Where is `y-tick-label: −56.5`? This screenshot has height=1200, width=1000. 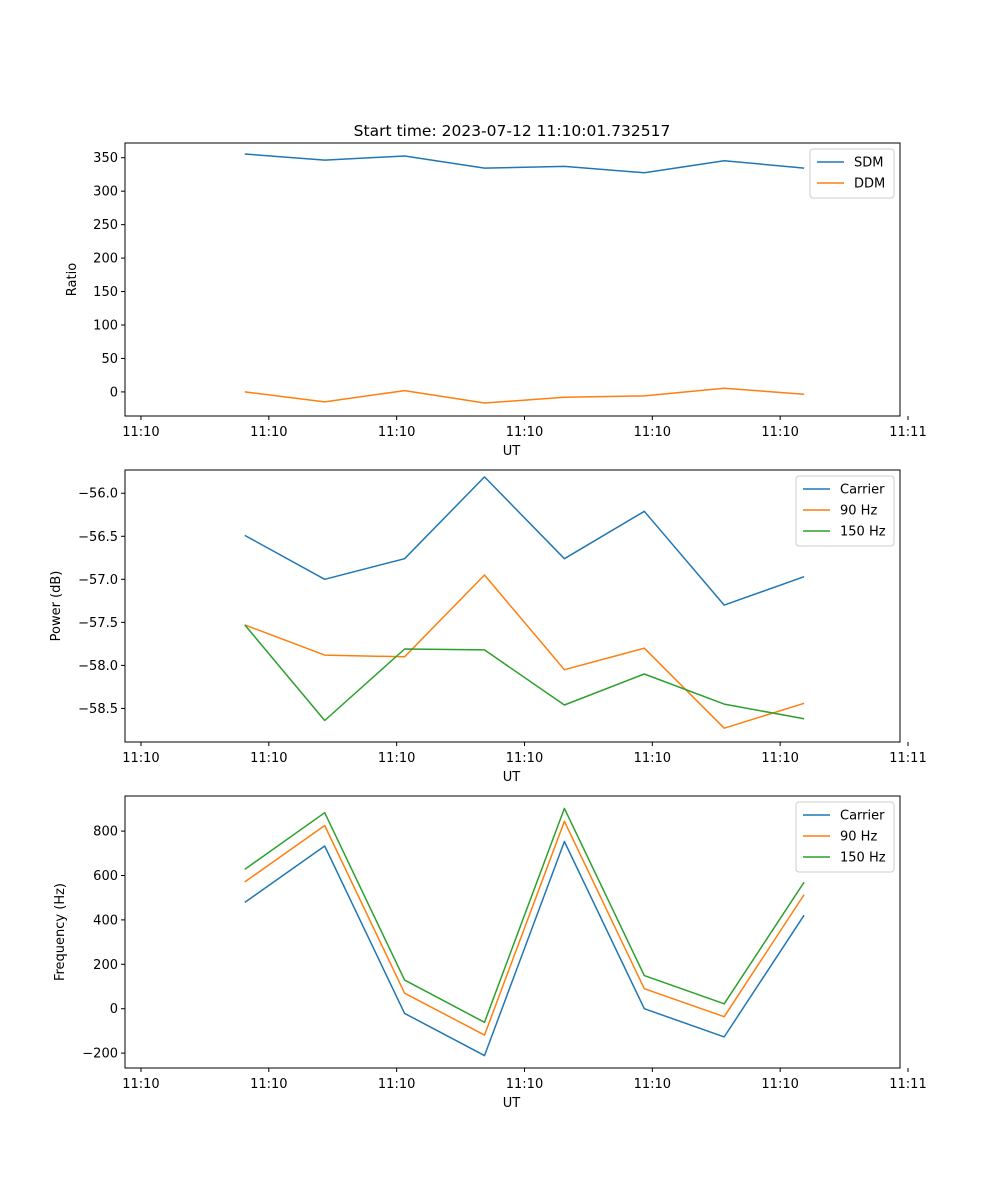 y-tick-label: −56.5 is located at coordinates (98, 537).